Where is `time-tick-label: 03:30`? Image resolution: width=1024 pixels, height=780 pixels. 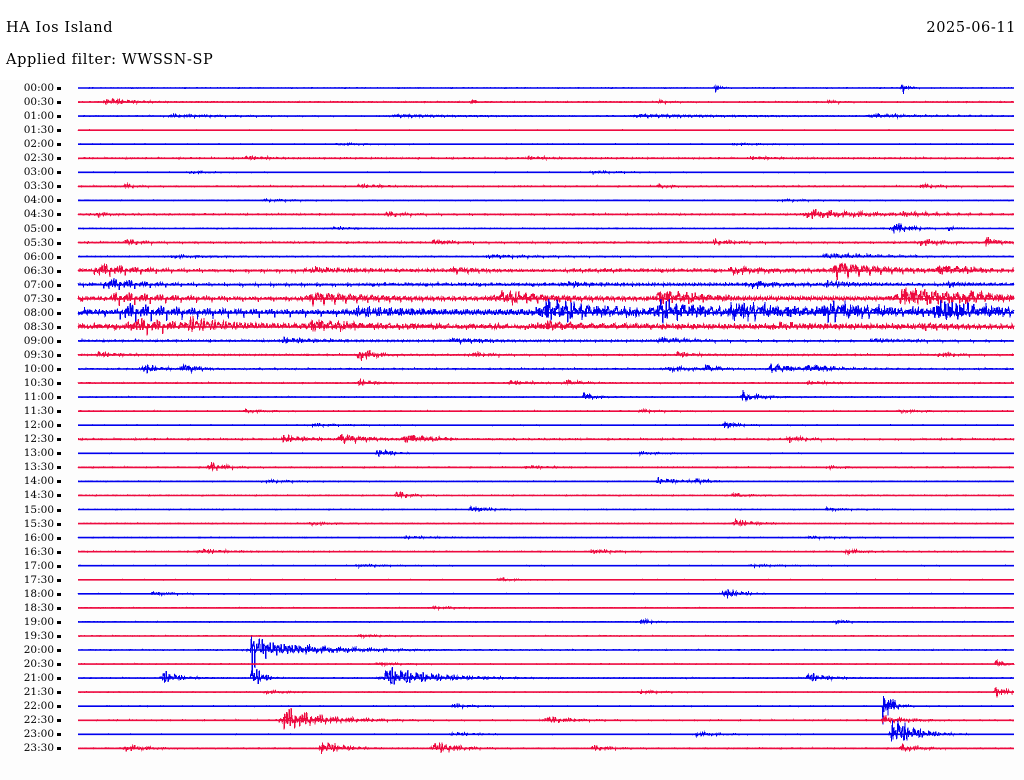
time-tick-label: 03:30 is located at coordinates (38, 186).